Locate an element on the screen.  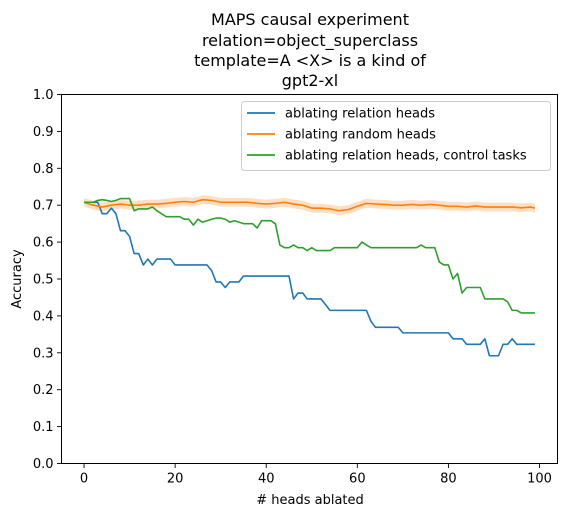
x-tick-label: 100 is located at coordinates (539, 479).